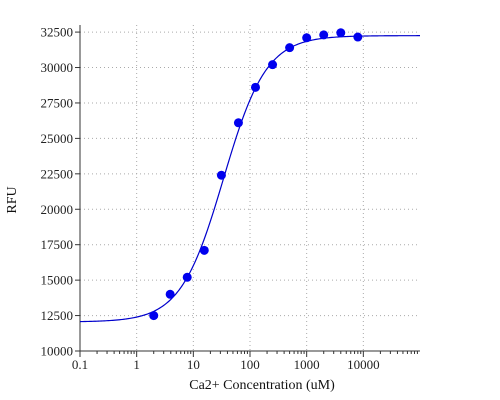 The height and width of the screenshot is (400, 500). Describe the element at coordinates (193, 364) in the screenshot. I see `x-tick-label: 10` at that location.